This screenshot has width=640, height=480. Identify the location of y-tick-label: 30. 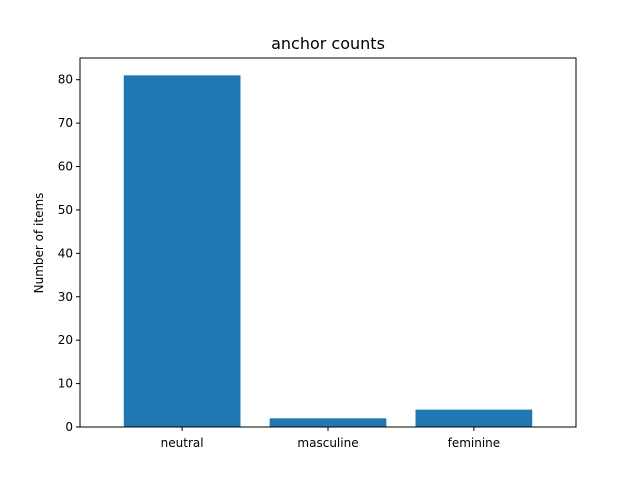
(65, 297).